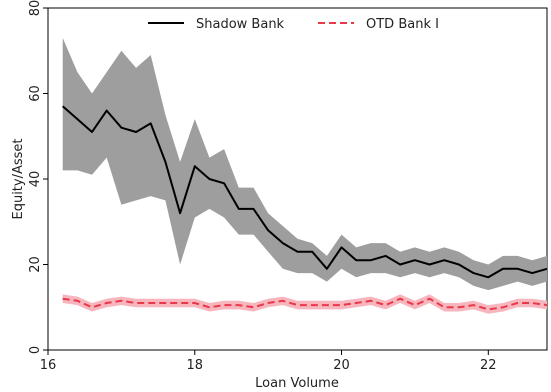  I want to click on line-otd-bank-i, so click(305, 304).